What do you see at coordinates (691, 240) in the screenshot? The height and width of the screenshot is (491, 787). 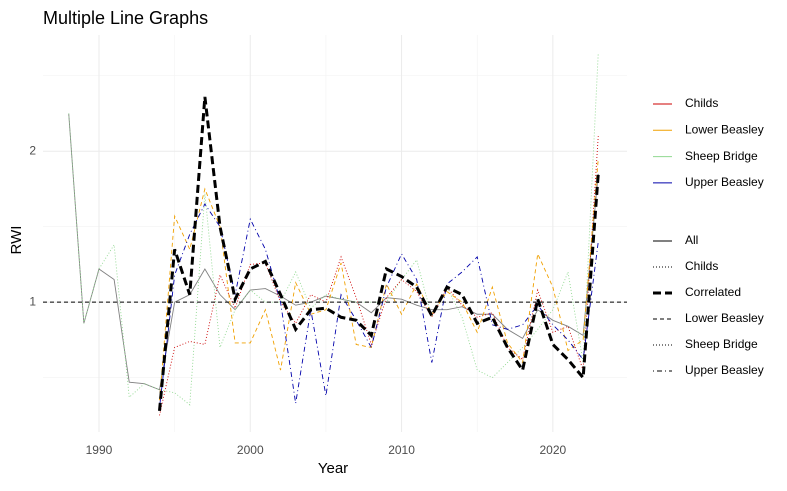 I see `legend-label: All` at bounding box center [691, 240].